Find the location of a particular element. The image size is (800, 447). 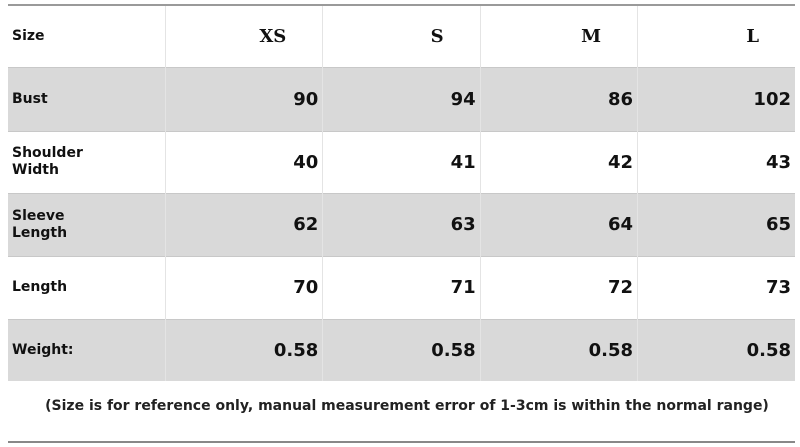

cell-text: 63 is located at coordinates (463, 224).